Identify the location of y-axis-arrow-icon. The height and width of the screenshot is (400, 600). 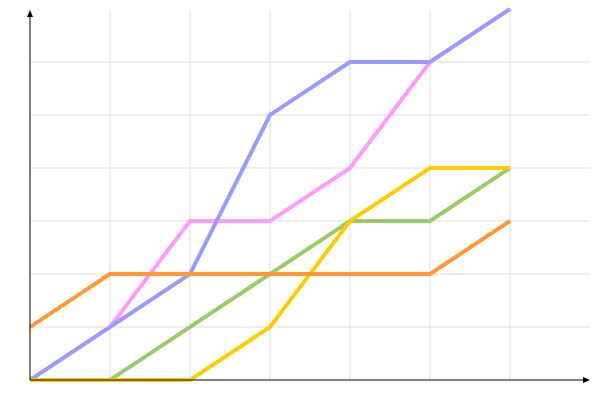
(30, 13).